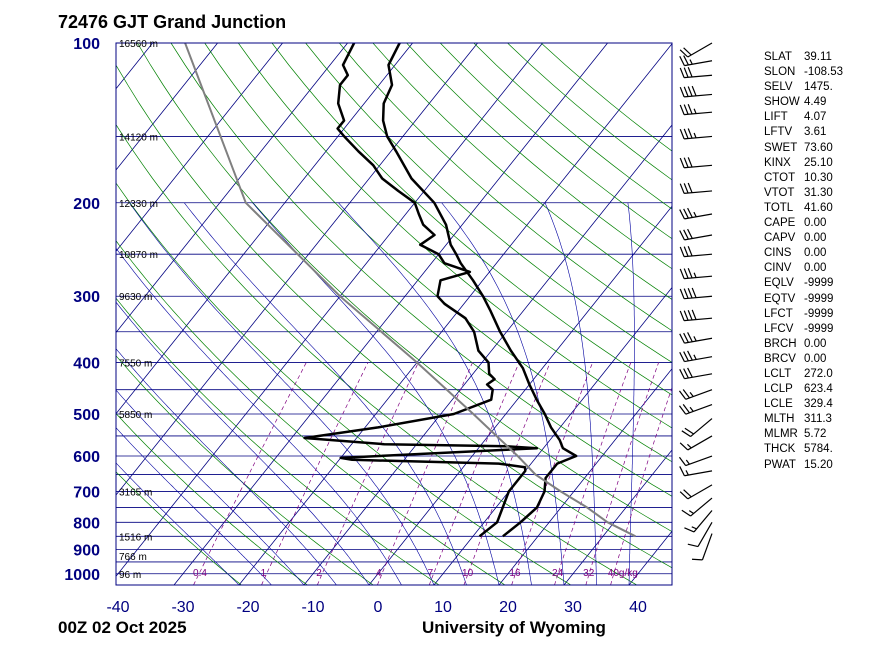 The width and height of the screenshot is (870, 646). I want to click on index-row: CINV 0.00, so click(814, 268).